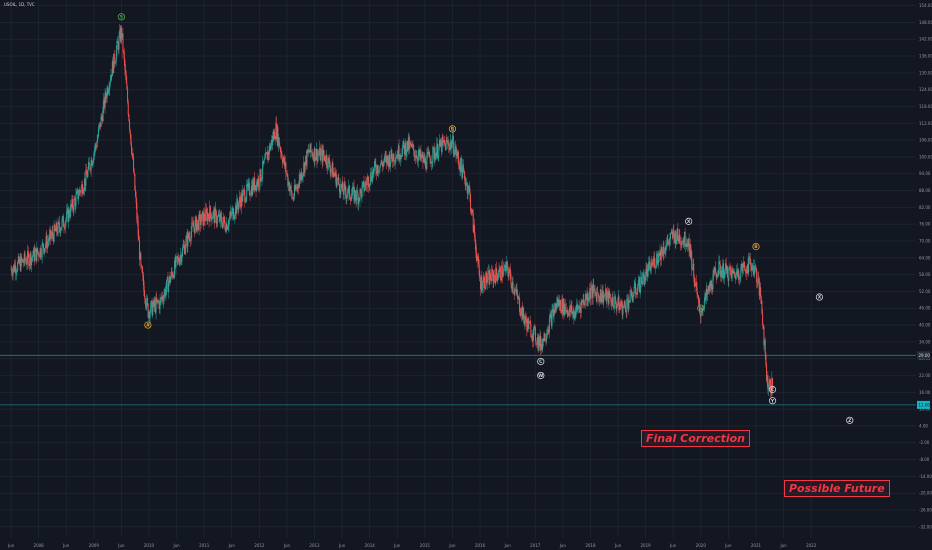 Image resolution: width=932 pixels, height=550 pixels. I want to click on time-tick-label: 2019, so click(646, 545).